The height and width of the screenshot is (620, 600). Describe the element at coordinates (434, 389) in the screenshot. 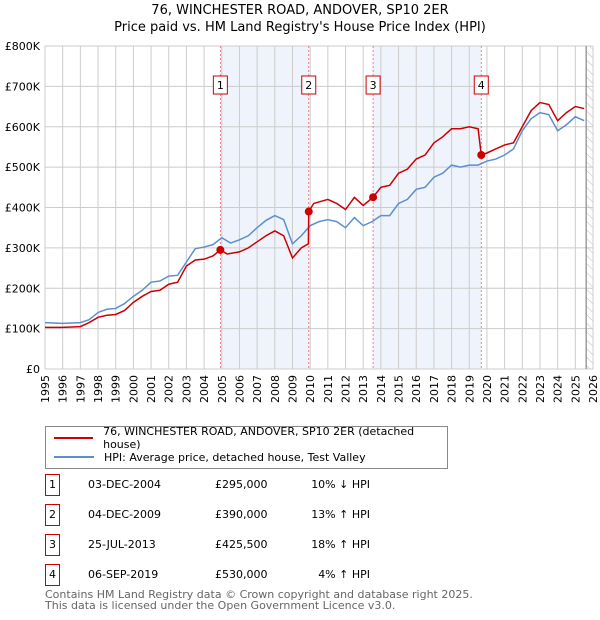

I see `x-tick-label: 2017` at that location.